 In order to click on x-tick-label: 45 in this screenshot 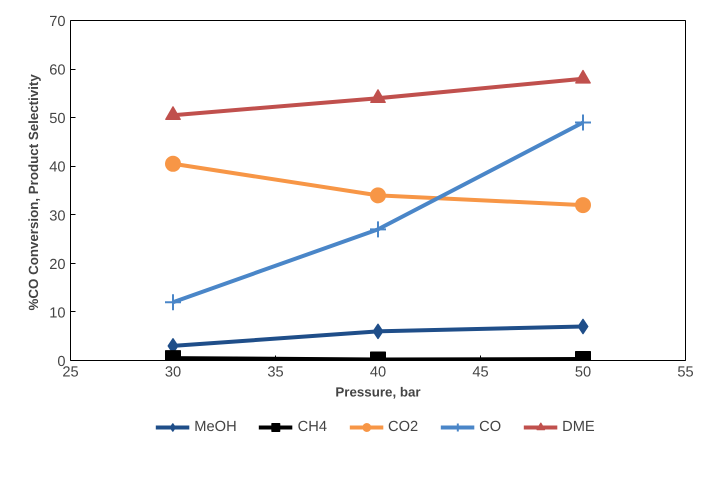, I will do `click(480, 372)`.